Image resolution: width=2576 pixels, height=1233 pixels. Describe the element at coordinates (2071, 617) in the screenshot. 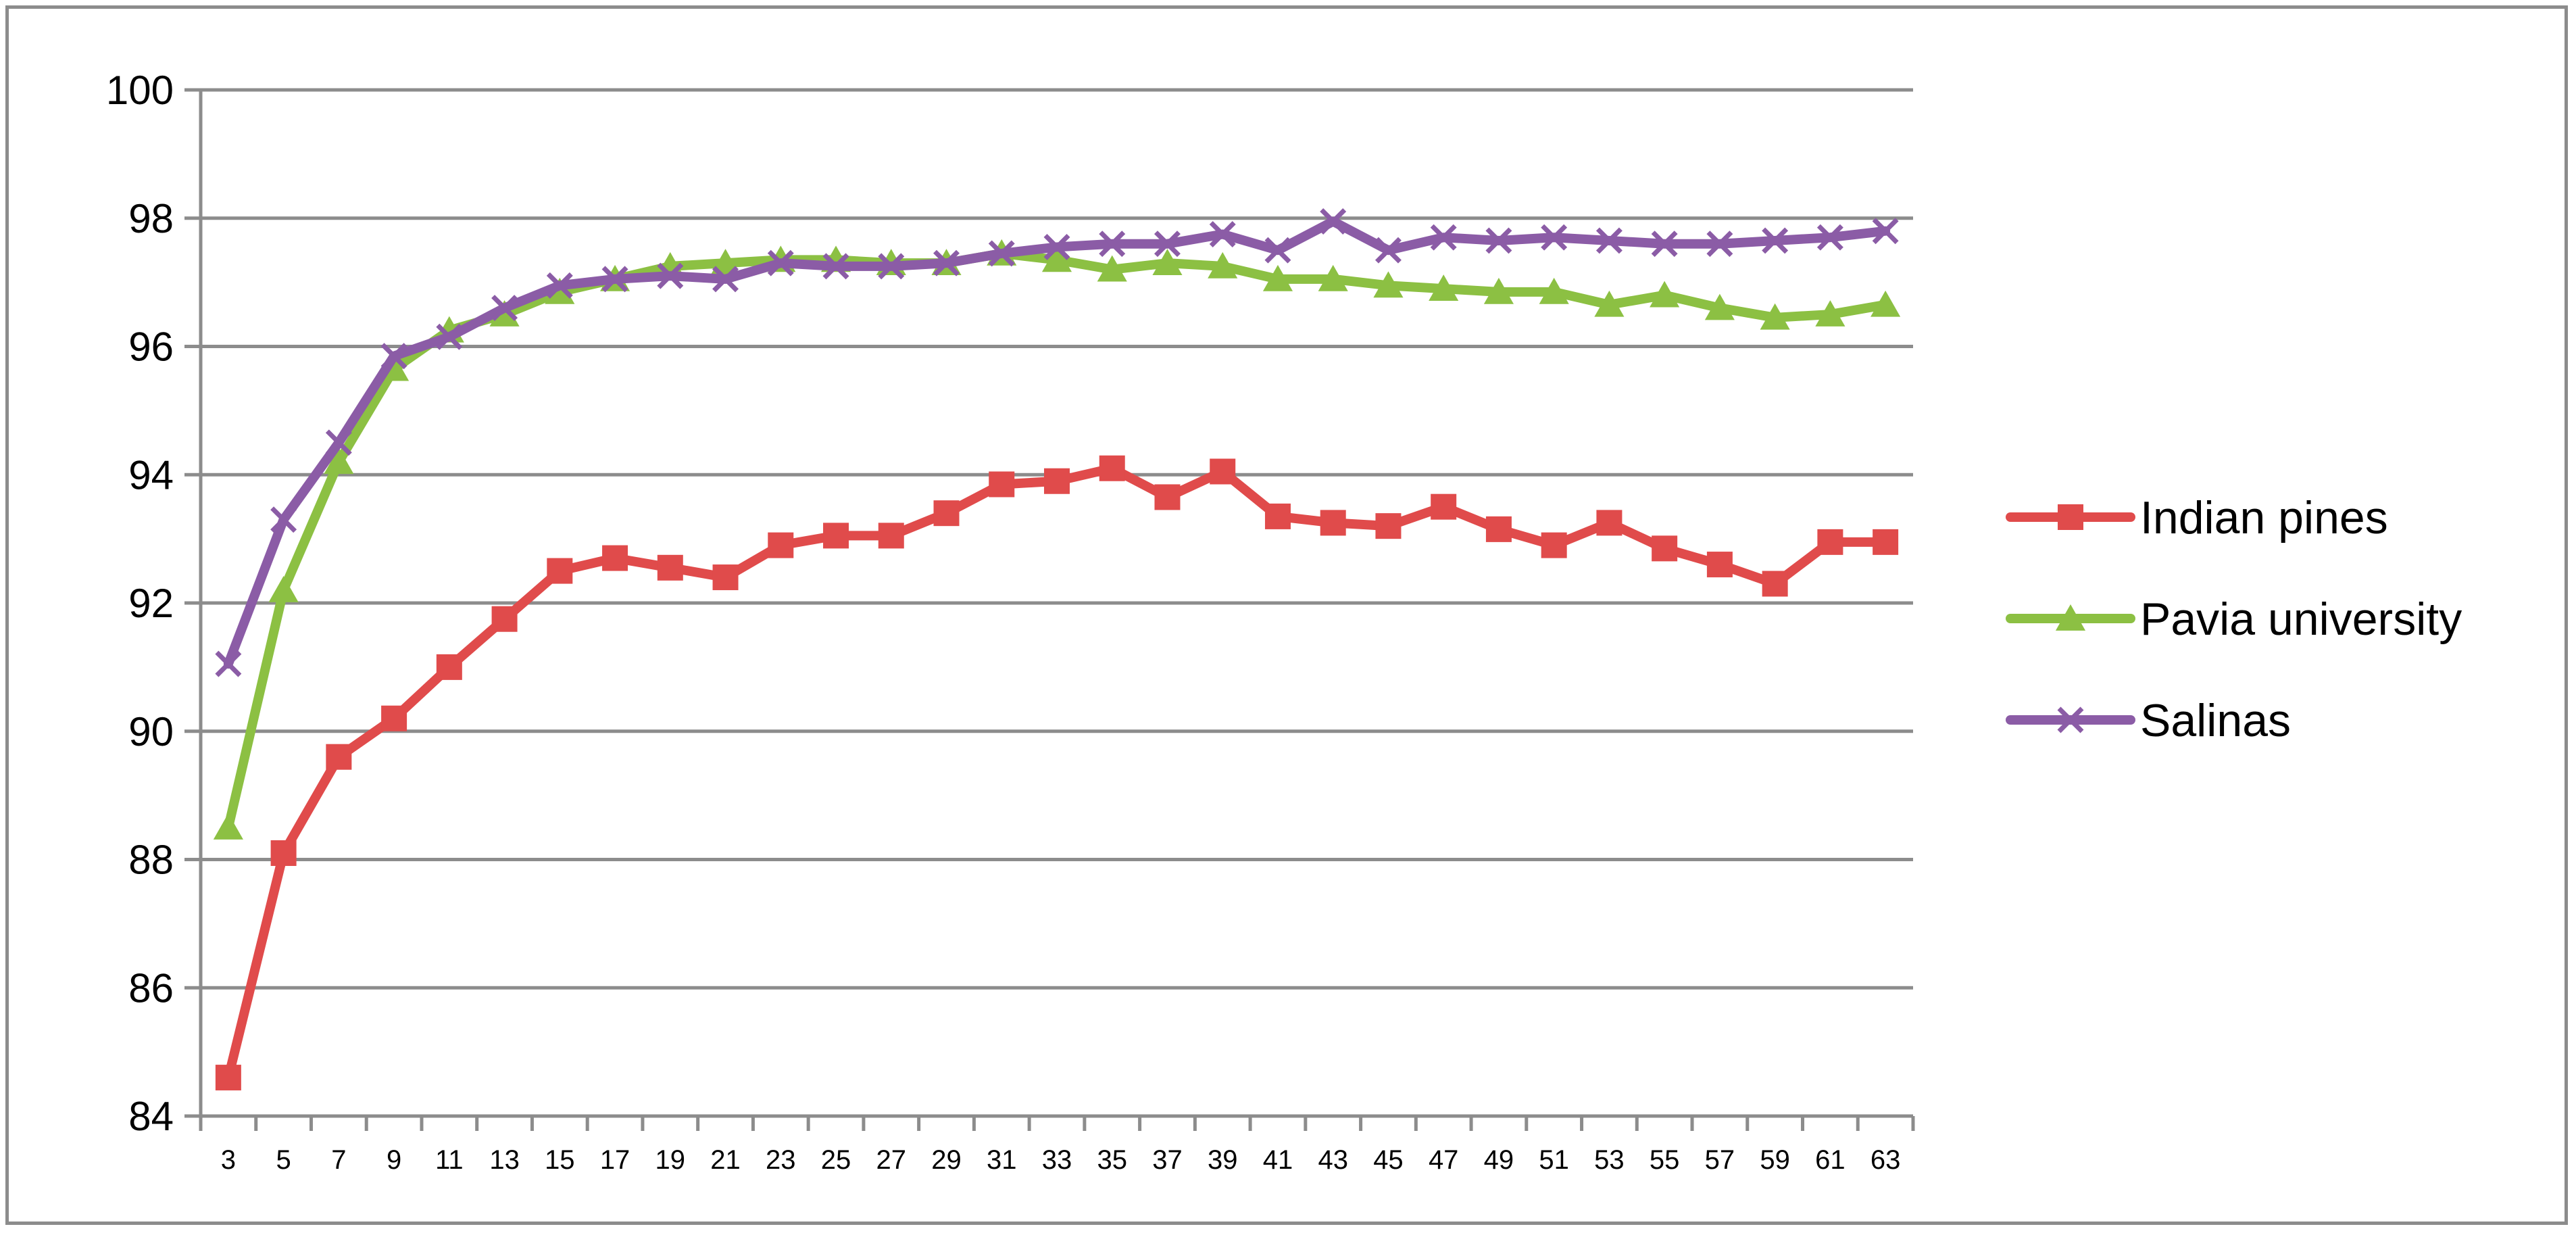

I see `legend-swatch-marker` at that location.